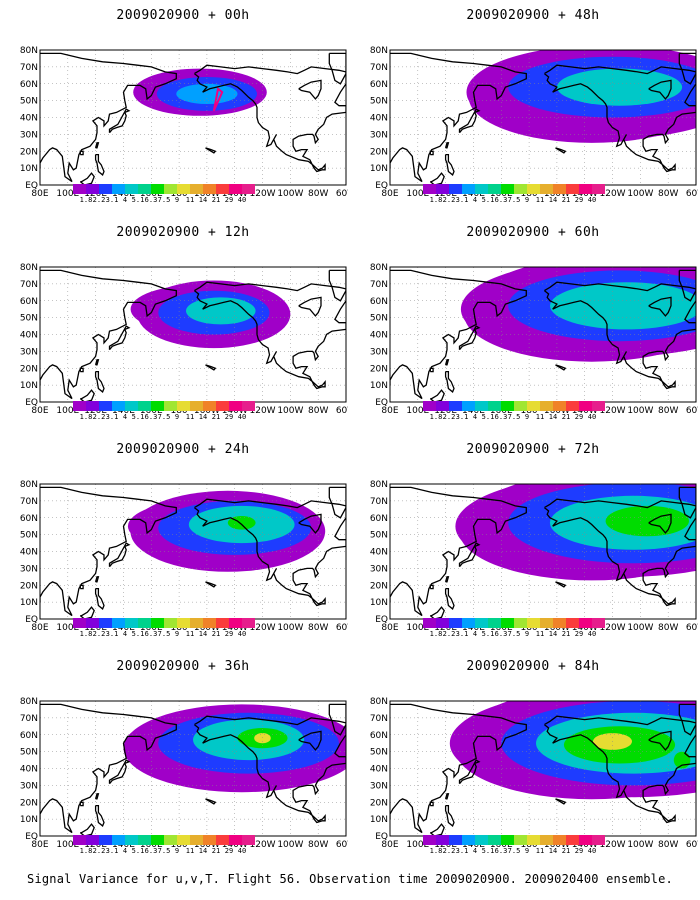 This screenshot has width=700, height=900. Describe the element at coordinates (242, 200) in the screenshot. I see `colorbar-label: 40` at that location.